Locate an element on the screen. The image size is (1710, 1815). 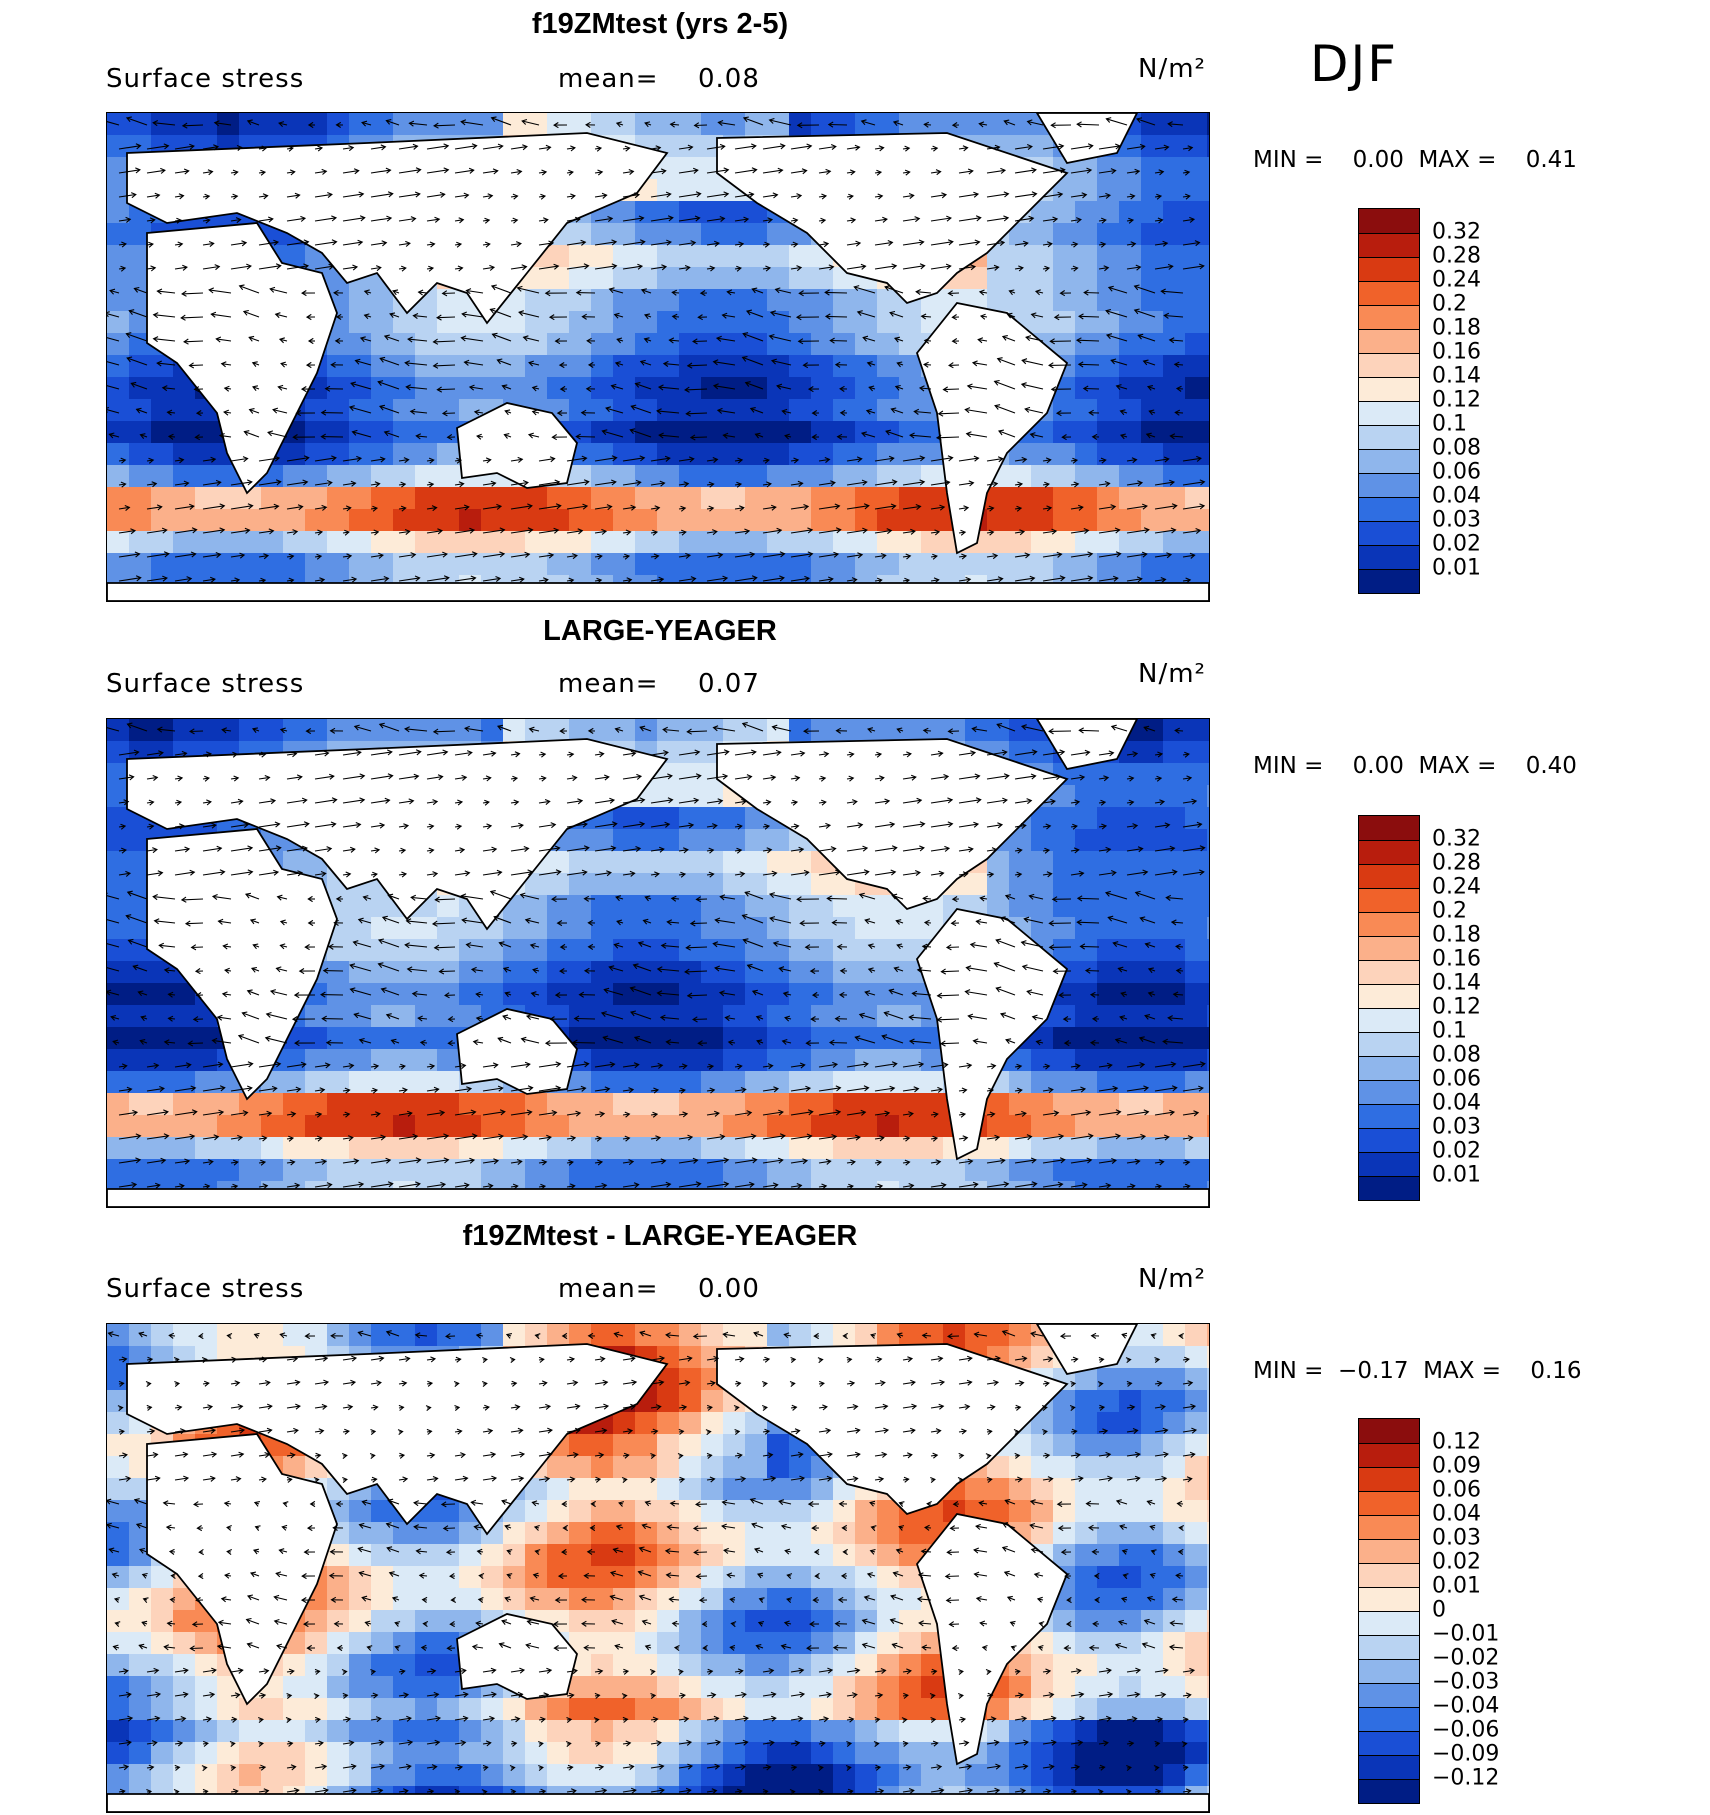
min-max-readout: MIN = 0.00 MAX = 0.40 is located at coordinates (1415, 766).